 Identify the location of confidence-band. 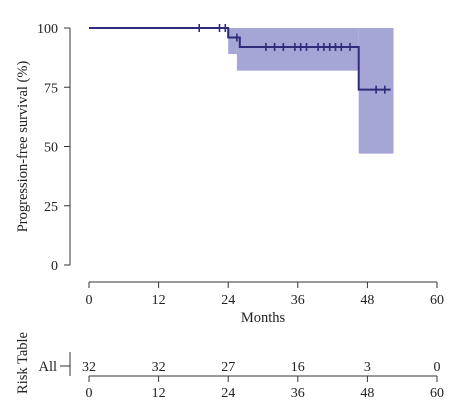
(311, 91).